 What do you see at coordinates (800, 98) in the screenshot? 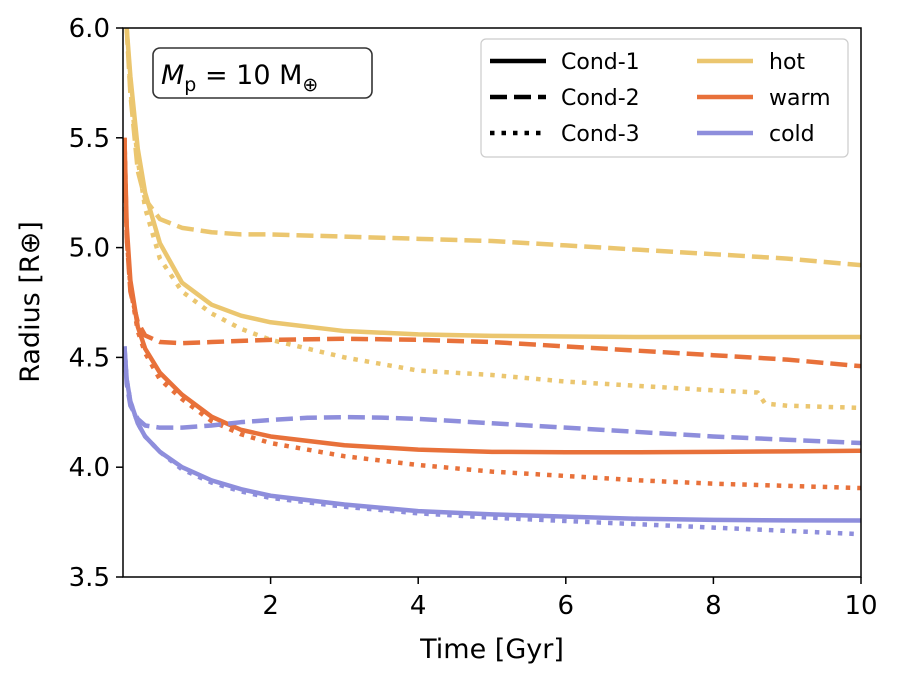
I see `legend-label-warm: warm` at bounding box center [800, 98].